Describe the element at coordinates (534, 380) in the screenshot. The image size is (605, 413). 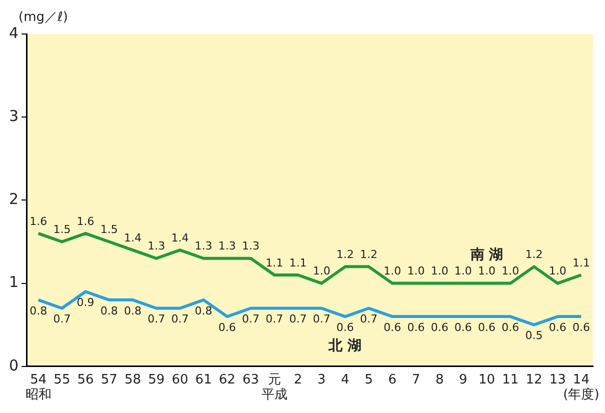
I see `x-tick-label: 12` at that location.